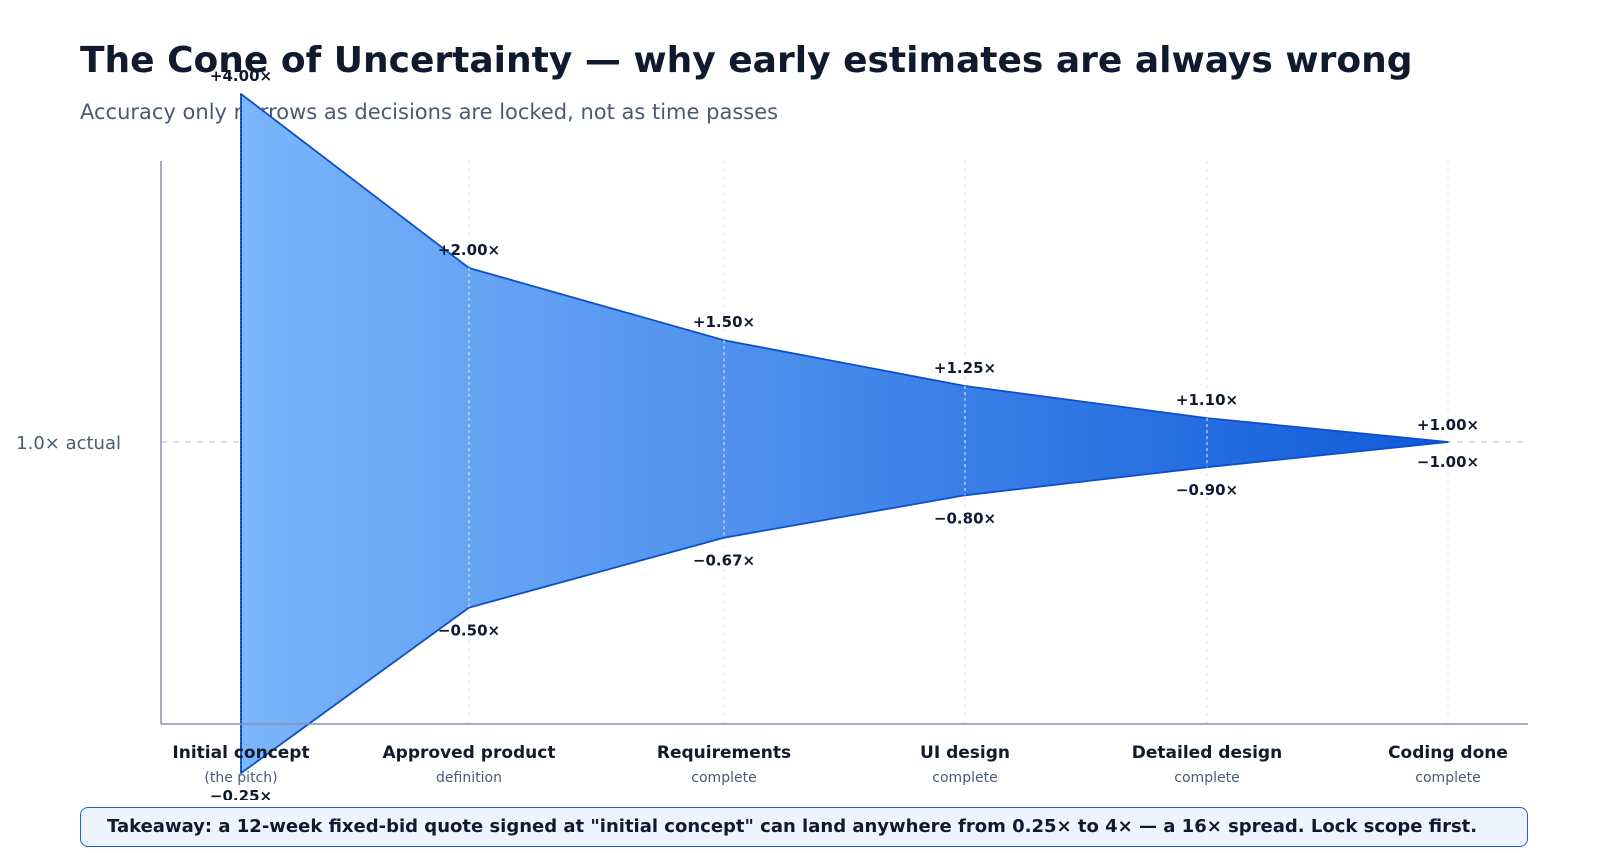 This screenshot has width=1600, height=853. What do you see at coordinates (1448, 462) in the screenshot?
I see `lower-bound-label: −1.00×` at bounding box center [1448, 462].